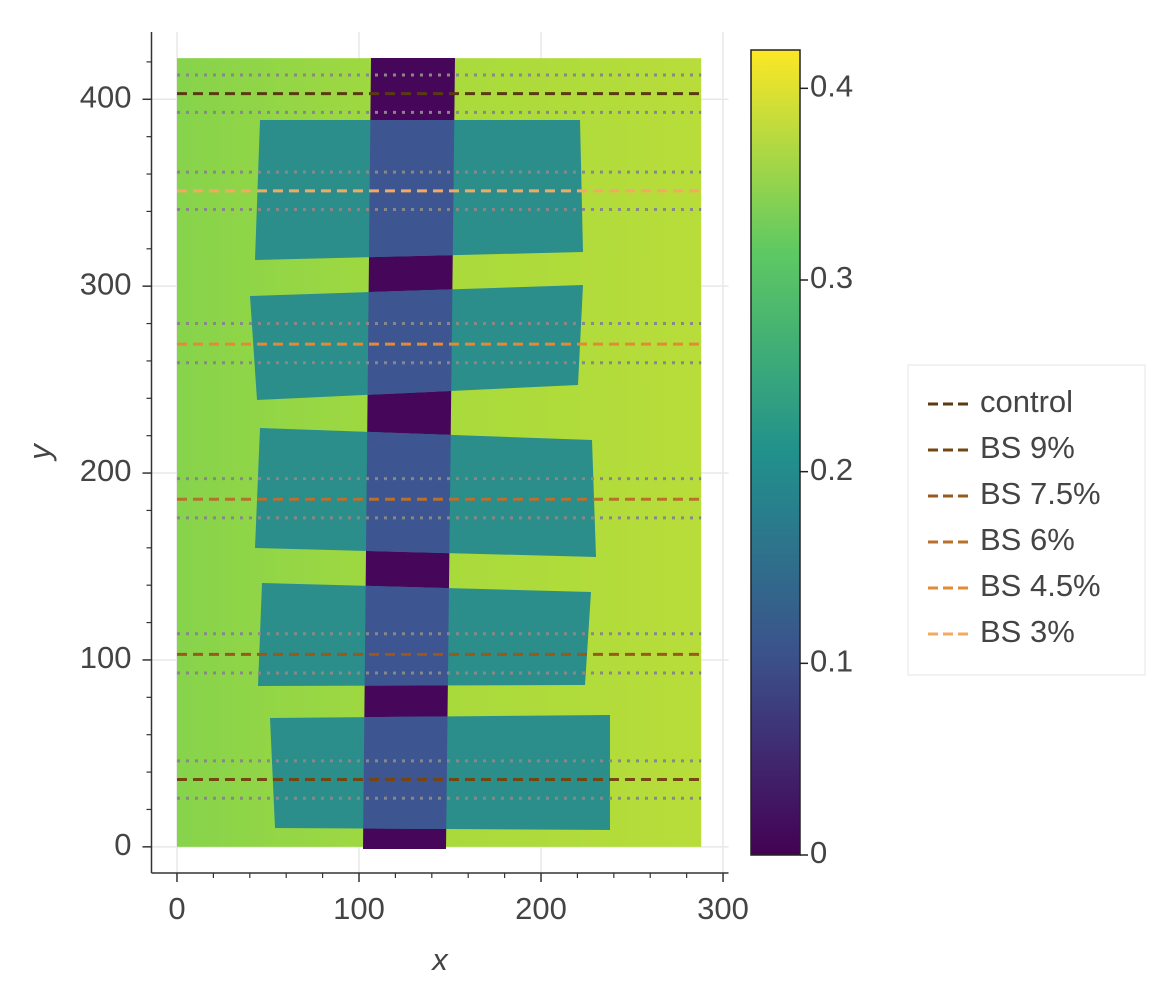 The image size is (1158, 999). I want to click on x-tick-label: 0, so click(176, 908).